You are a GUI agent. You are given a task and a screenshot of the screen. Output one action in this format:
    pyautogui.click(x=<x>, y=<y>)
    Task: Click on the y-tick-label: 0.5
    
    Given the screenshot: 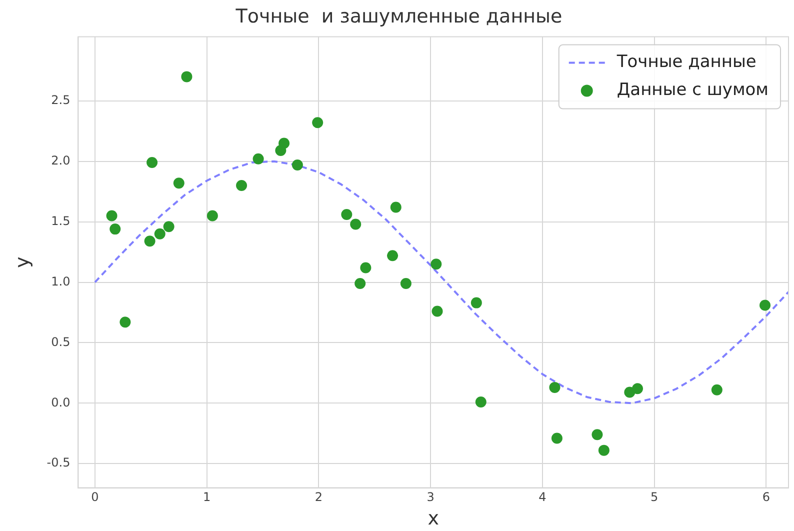 What is the action you would take?
    pyautogui.click(x=60, y=341)
    